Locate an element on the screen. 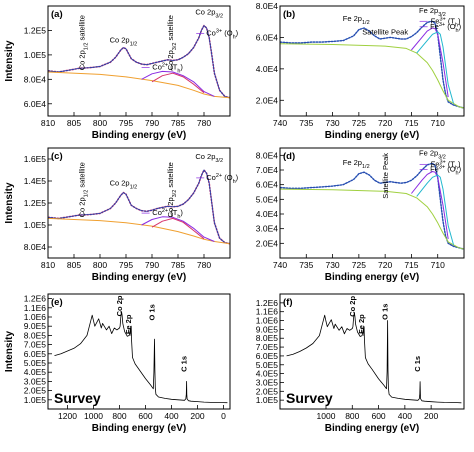 The image size is (474, 452). y-tick-label: 7.0E4 is located at coordinates (267, 170).